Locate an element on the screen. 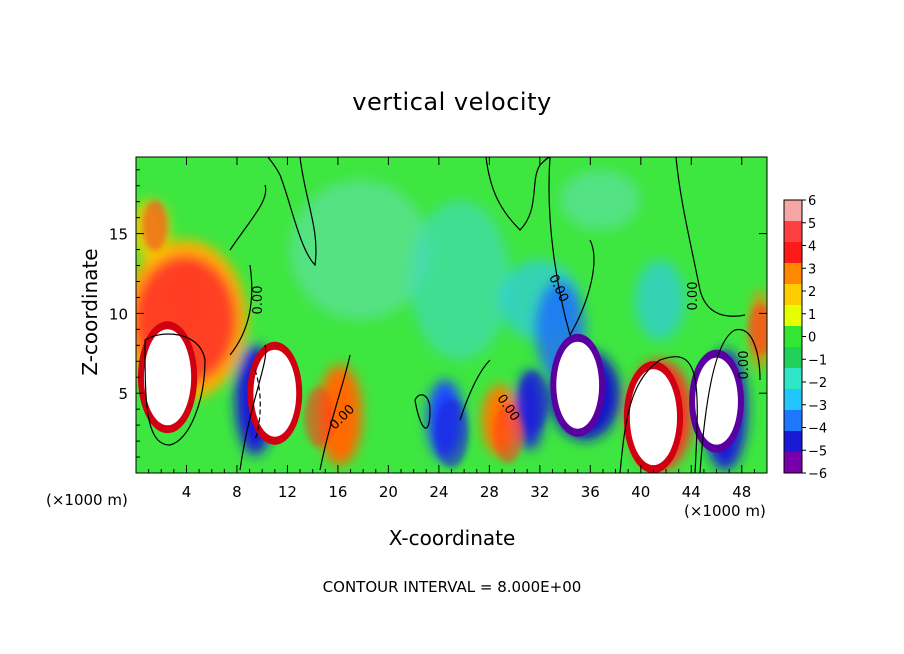  colorbar-tick-label: −2 is located at coordinates (817, 383).